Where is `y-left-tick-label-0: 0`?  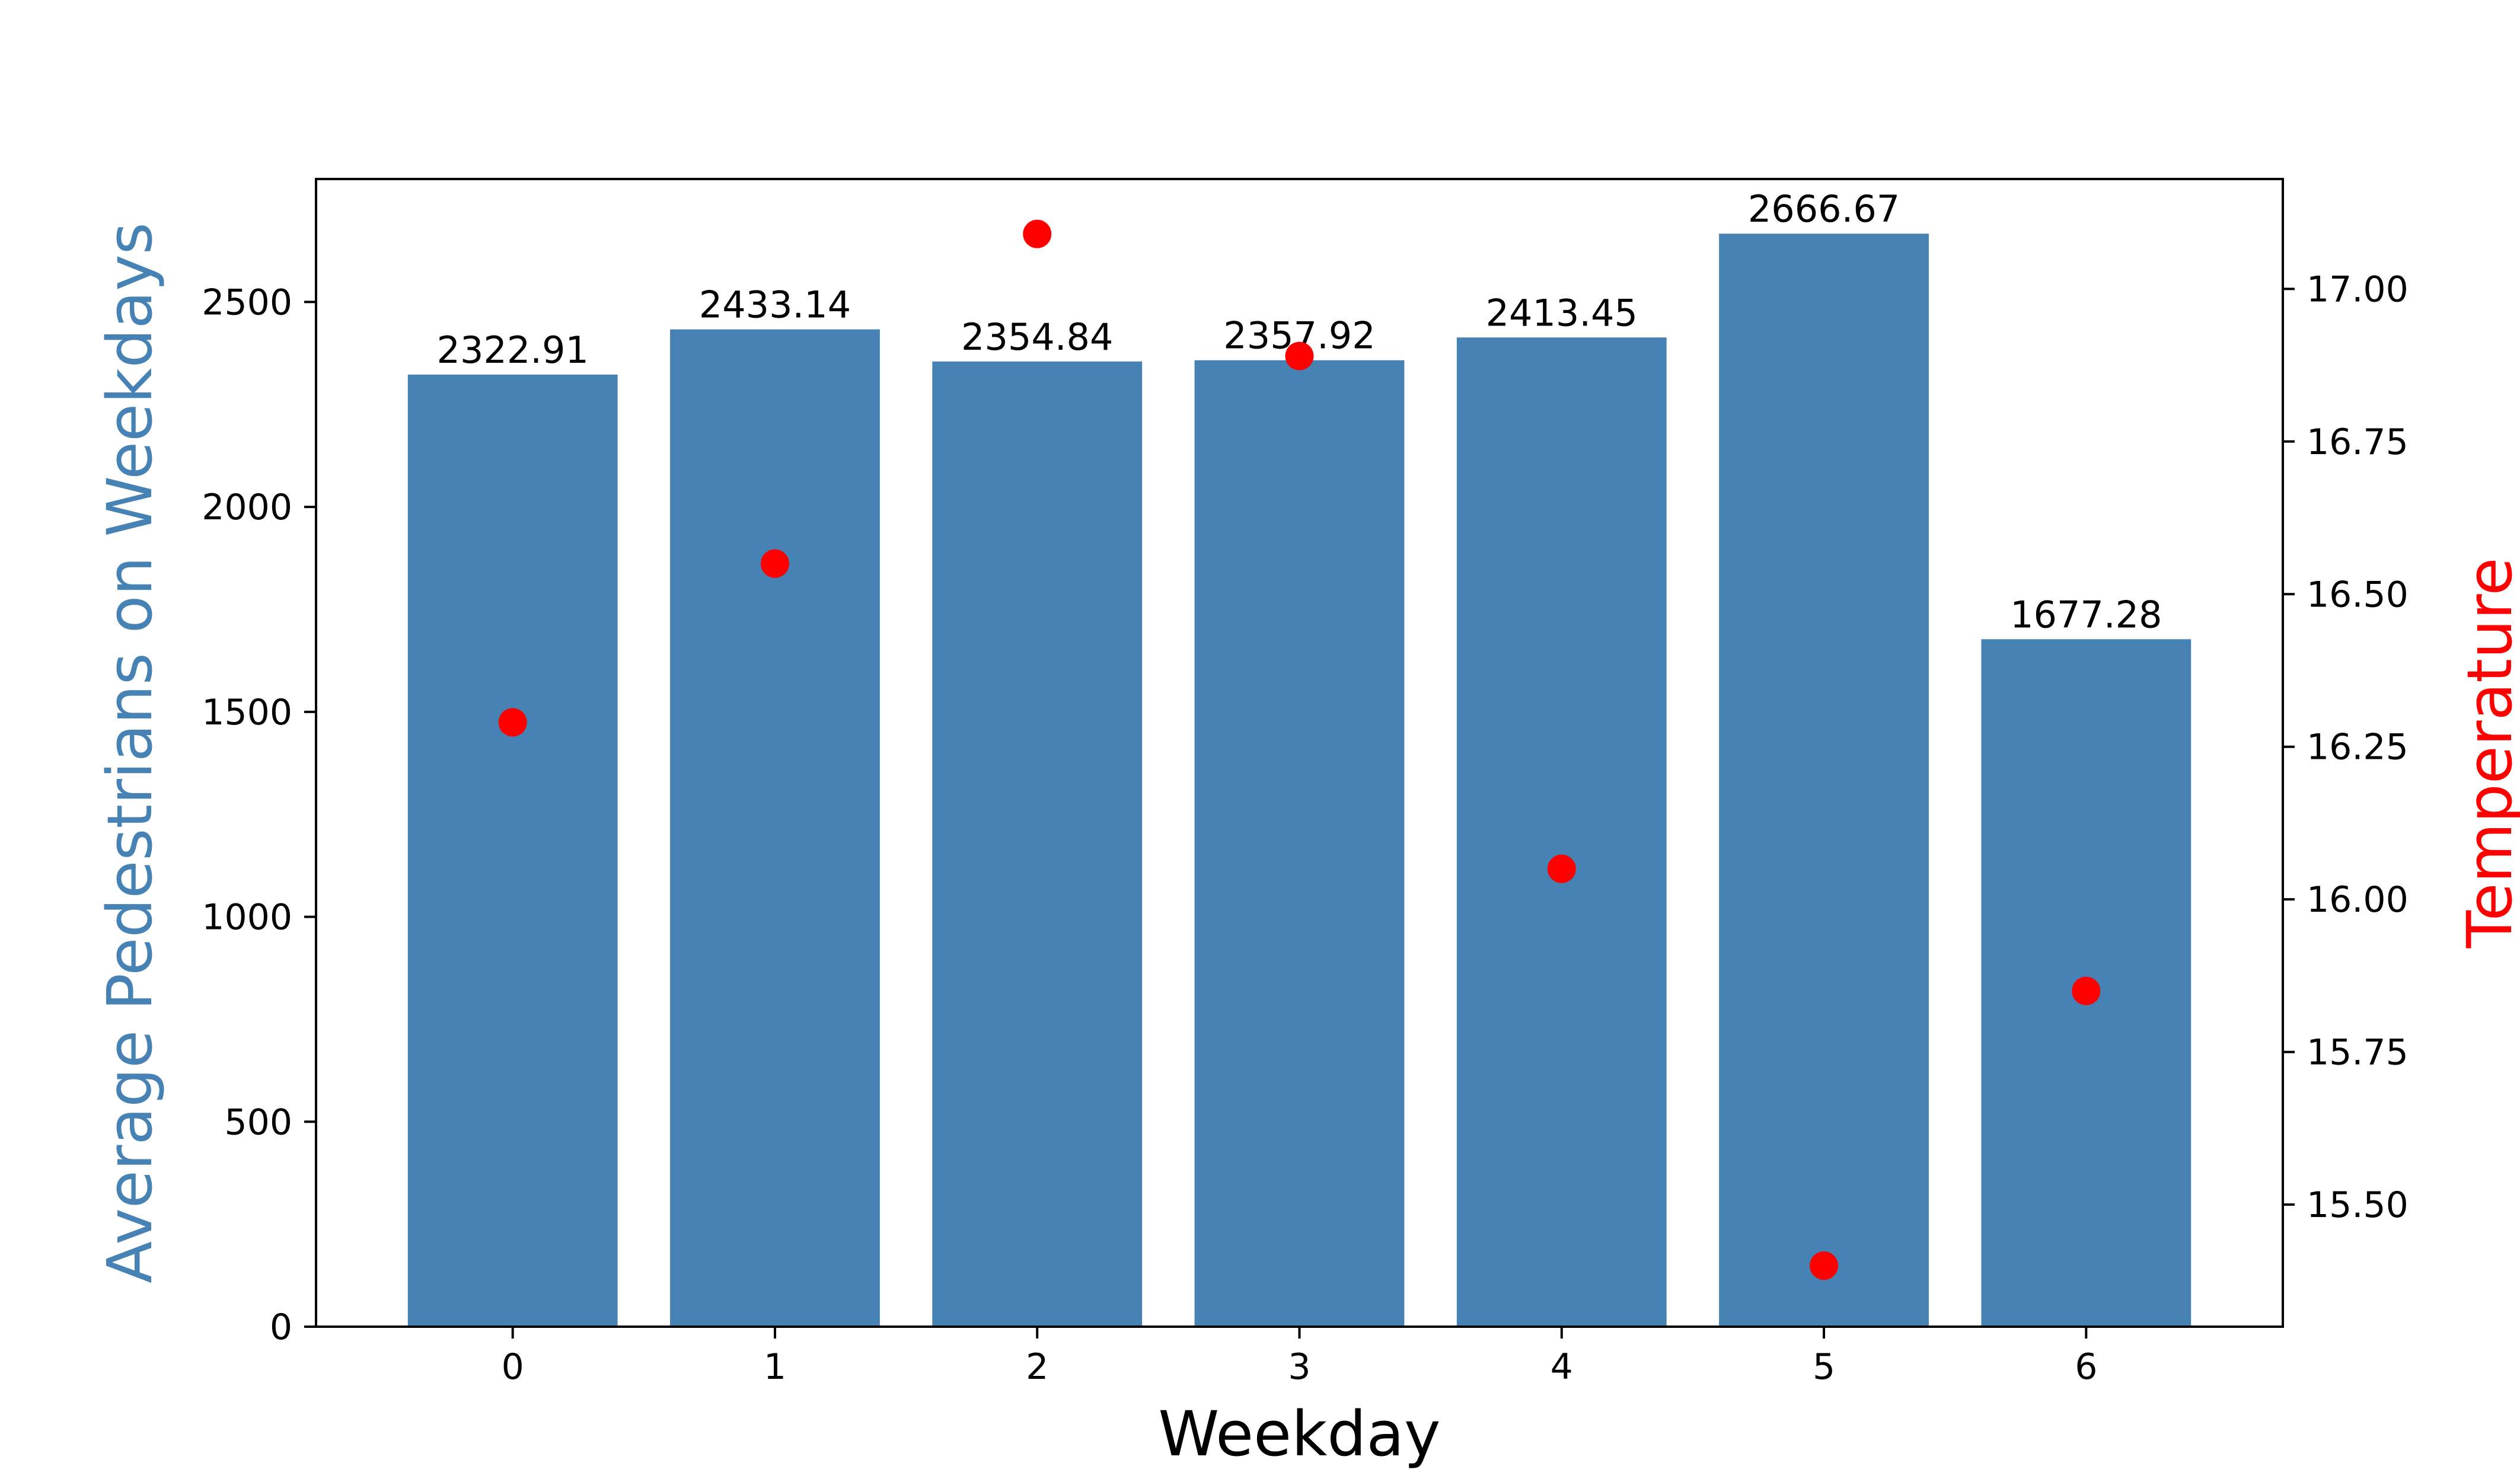 y-left-tick-label-0: 0 is located at coordinates (281, 1327).